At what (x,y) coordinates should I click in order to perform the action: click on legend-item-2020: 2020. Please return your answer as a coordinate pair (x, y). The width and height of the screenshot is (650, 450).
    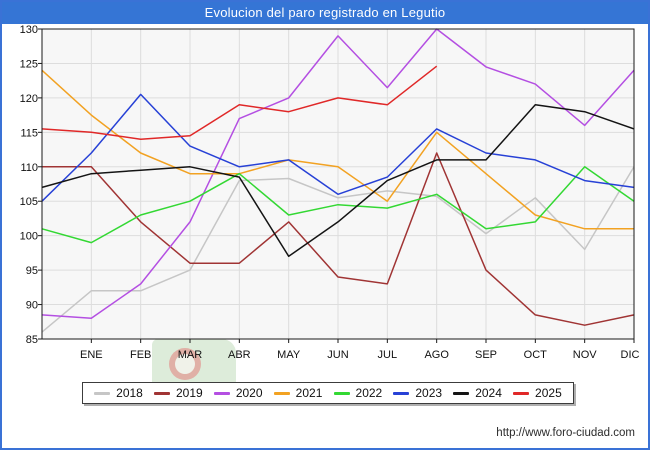
    Looking at the image, I should click on (238, 393).